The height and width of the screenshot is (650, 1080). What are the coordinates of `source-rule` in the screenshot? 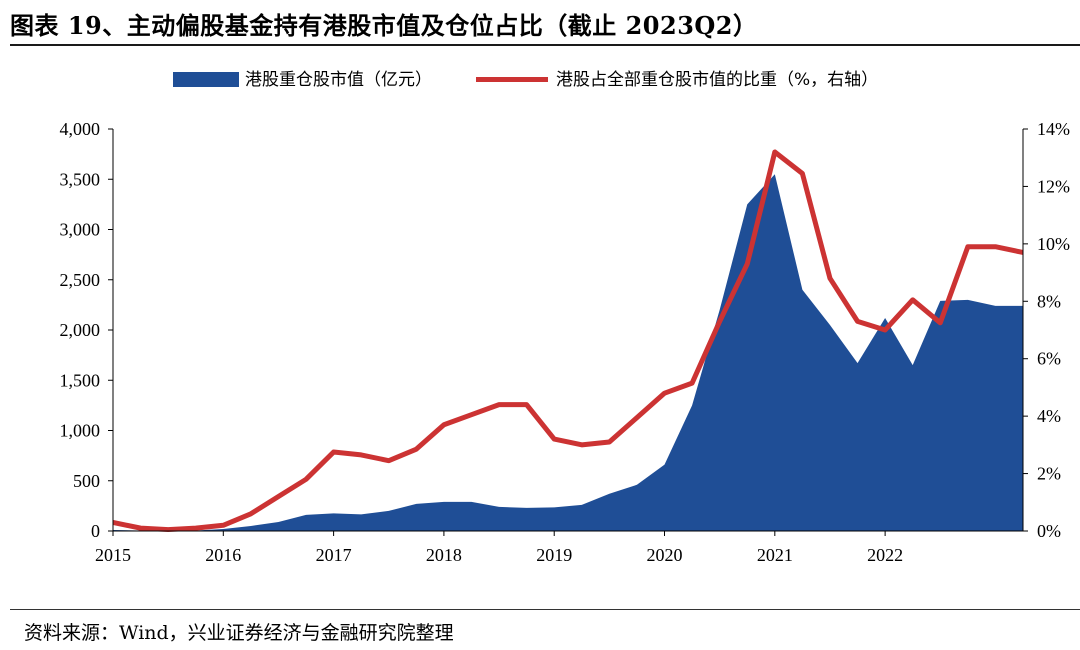 It's located at (545, 609).